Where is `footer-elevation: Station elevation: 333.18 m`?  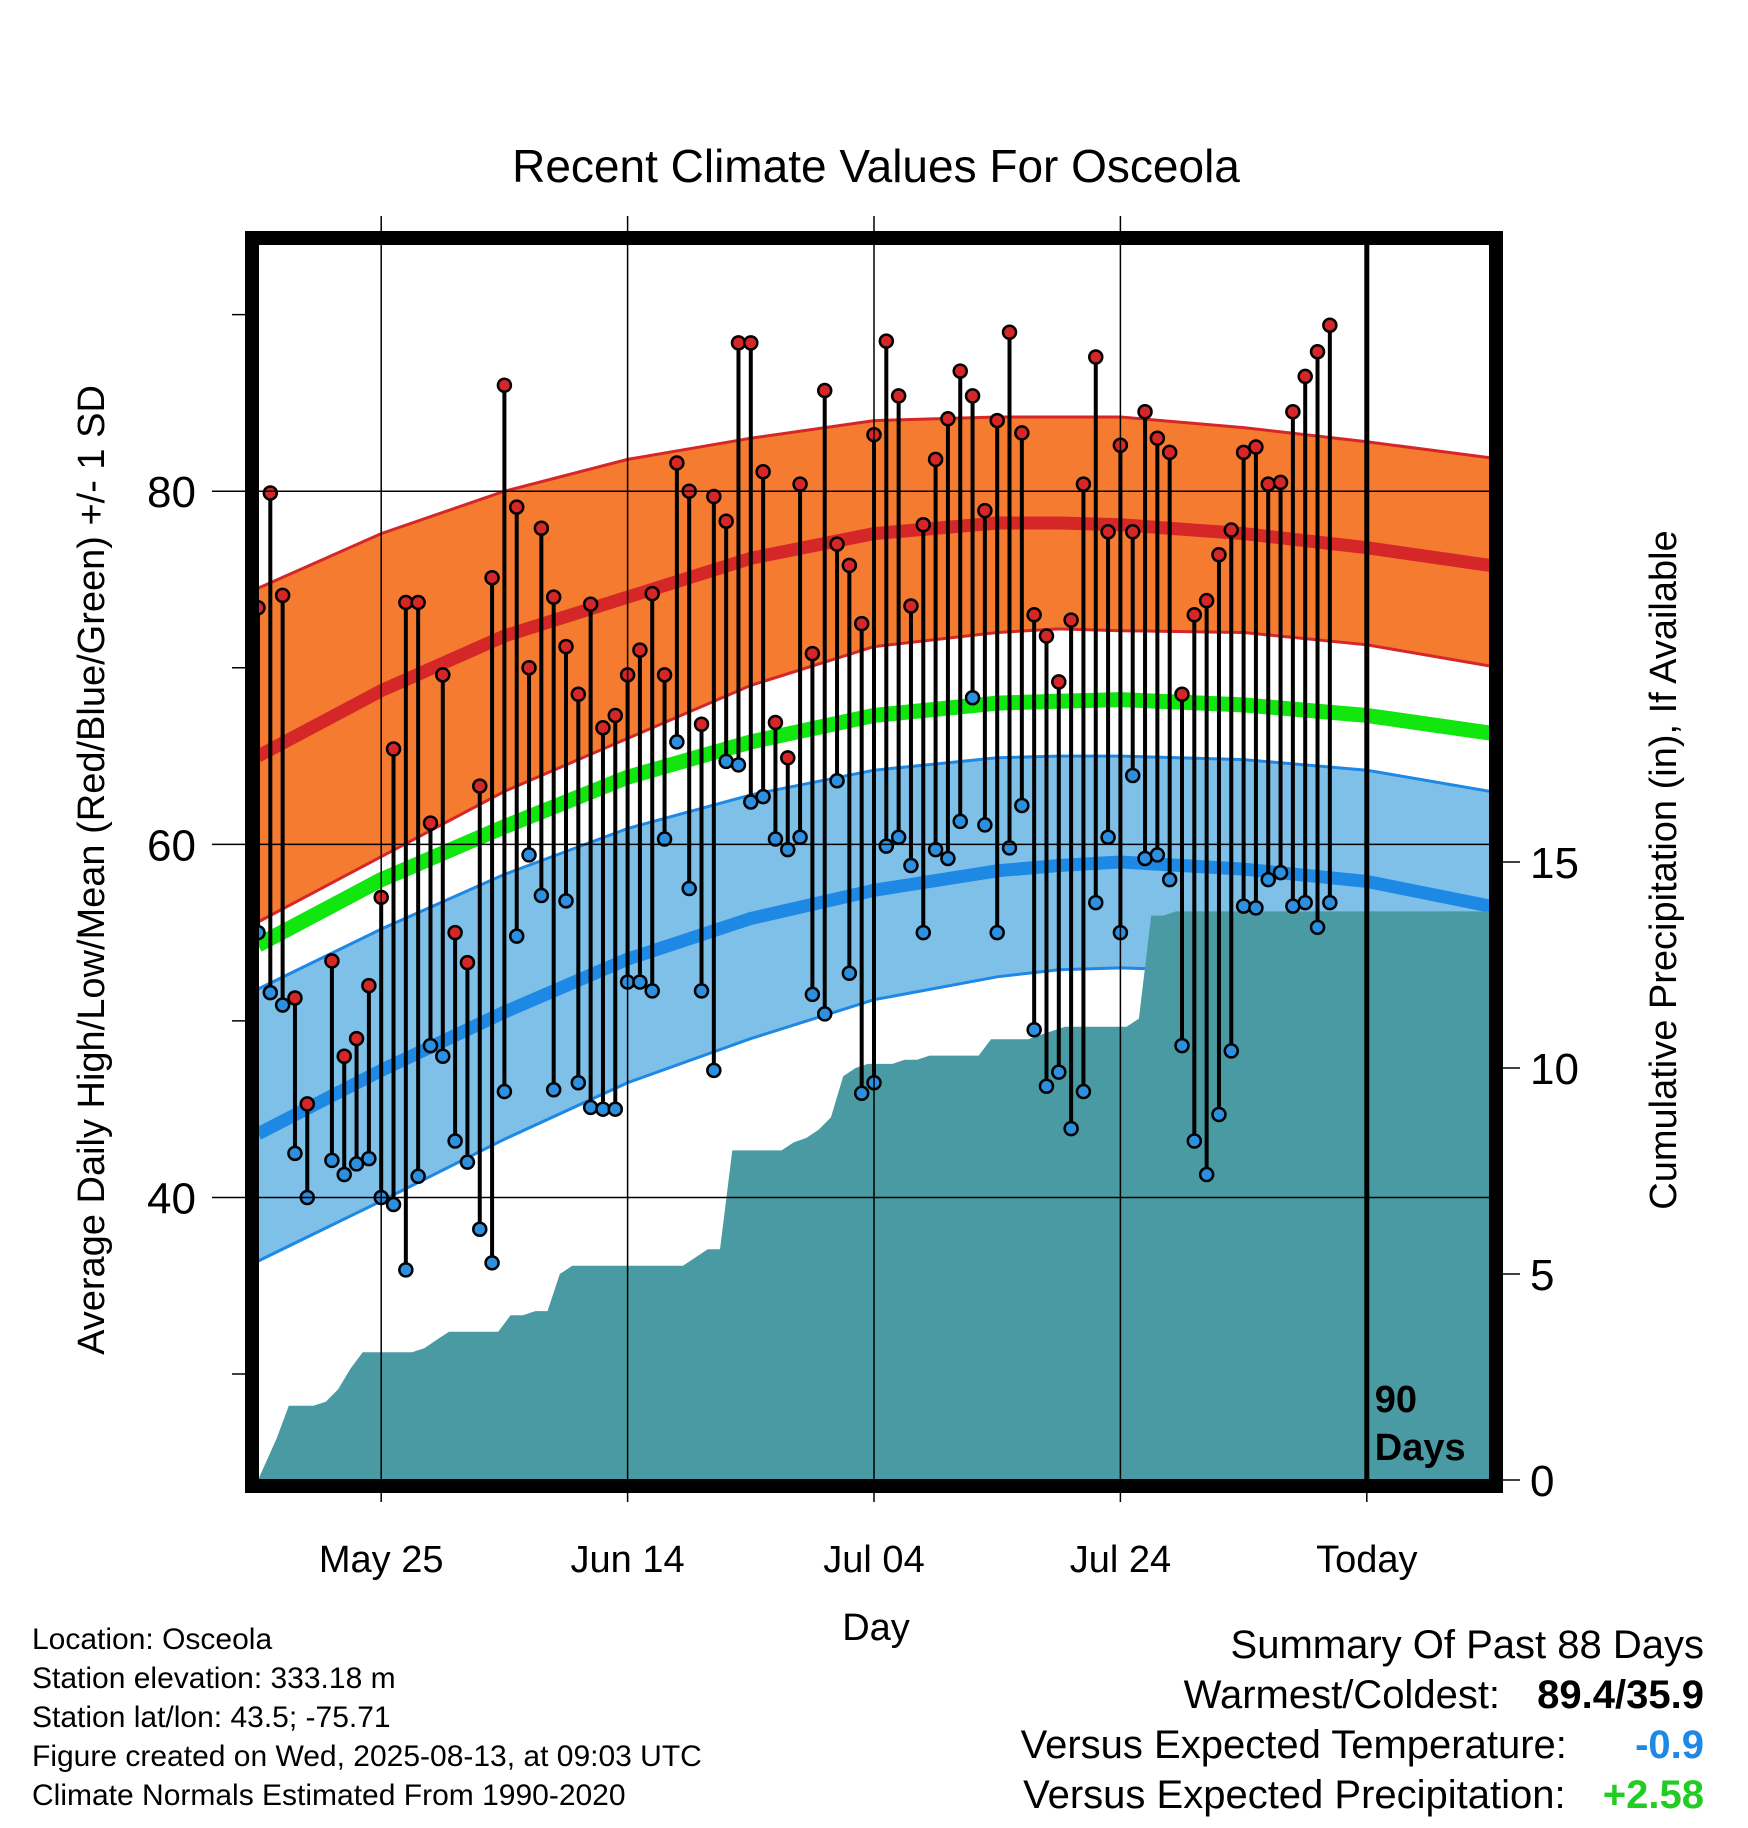
footer-elevation: Station elevation: 333.18 m is located at coordinates (214, 1678).